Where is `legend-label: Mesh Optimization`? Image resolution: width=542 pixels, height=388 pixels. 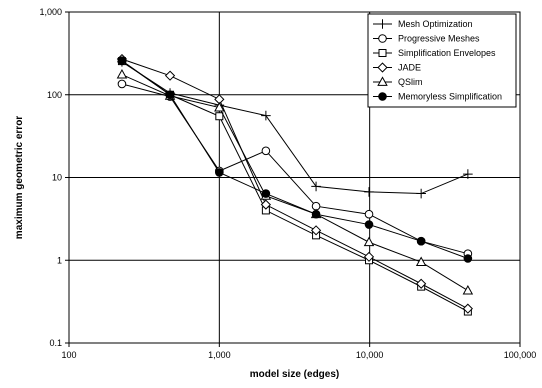 legend-label: Mesh Optimization is located at coordinates (435, 24).